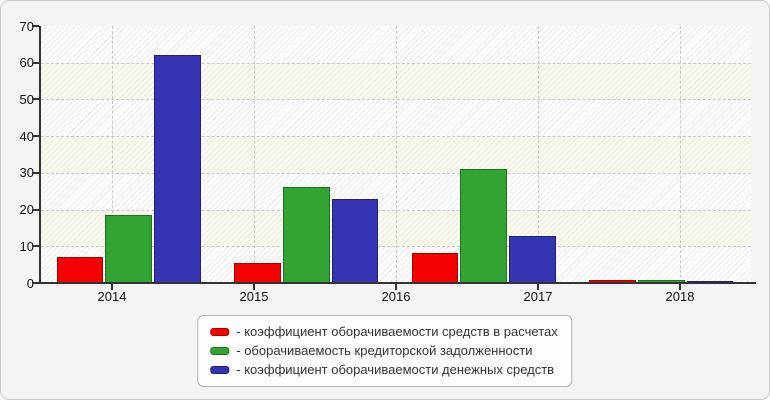 The height and width of the screenshot is (400, 770). What do you see at coordinates (26, 210) in the screenshot?
I see `y-tick-label: 20` at bounding box center [26, 210].